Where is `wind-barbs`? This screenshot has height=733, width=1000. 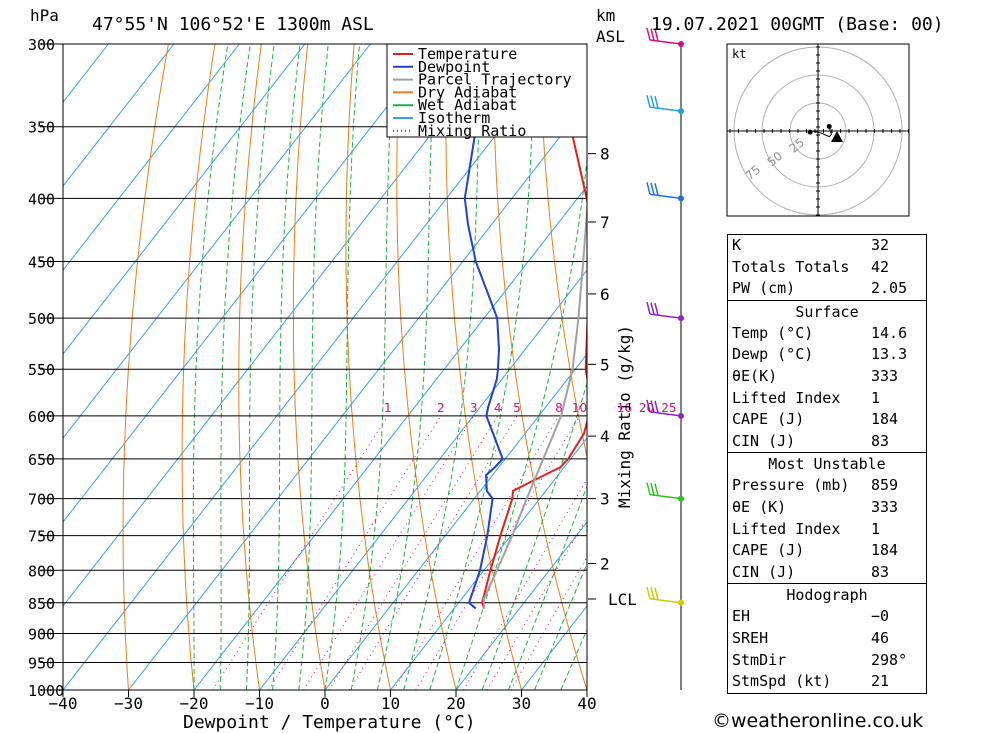
wind-barbs is located at coordinates (665, 316).